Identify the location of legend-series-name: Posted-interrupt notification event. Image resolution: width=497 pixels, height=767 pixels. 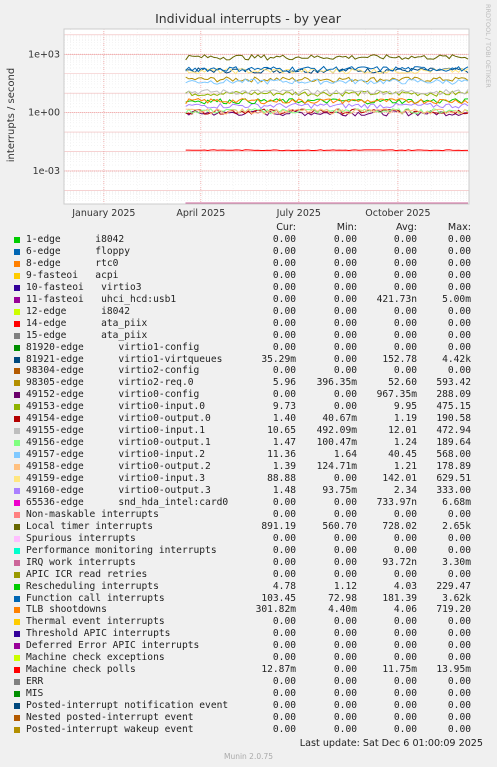
(127, 706).